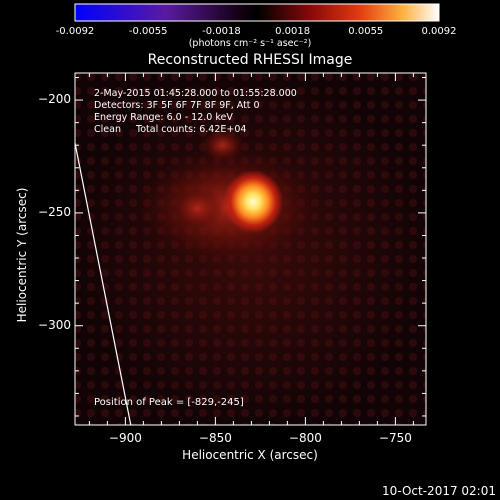 The image size is (500, 500). Describe the element at coordinates (366, 31) in the screenshot. I see `colorbar-tick-label: 0.0055` at that location.